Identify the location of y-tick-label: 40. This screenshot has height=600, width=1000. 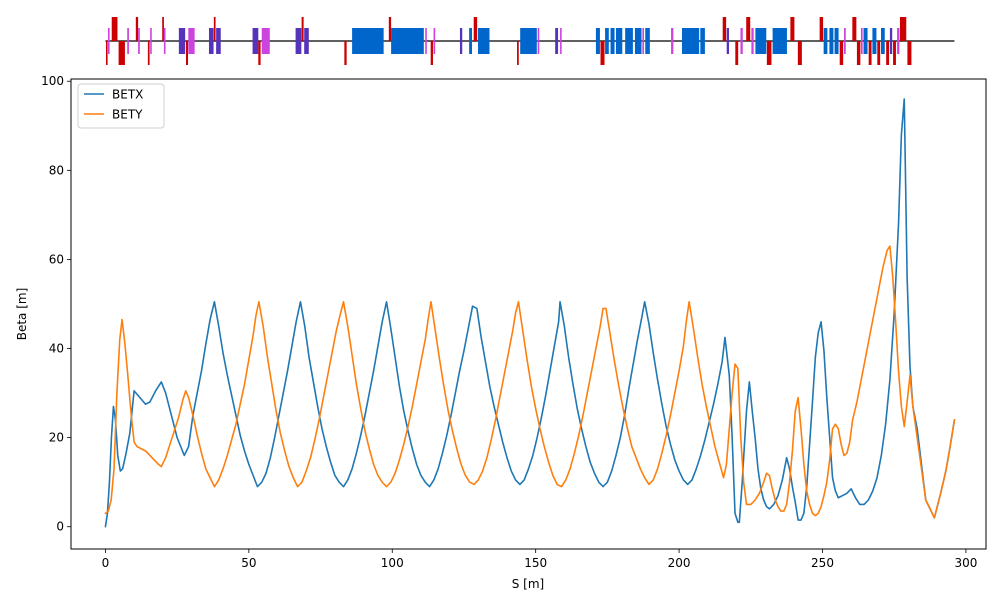
(56, 349).